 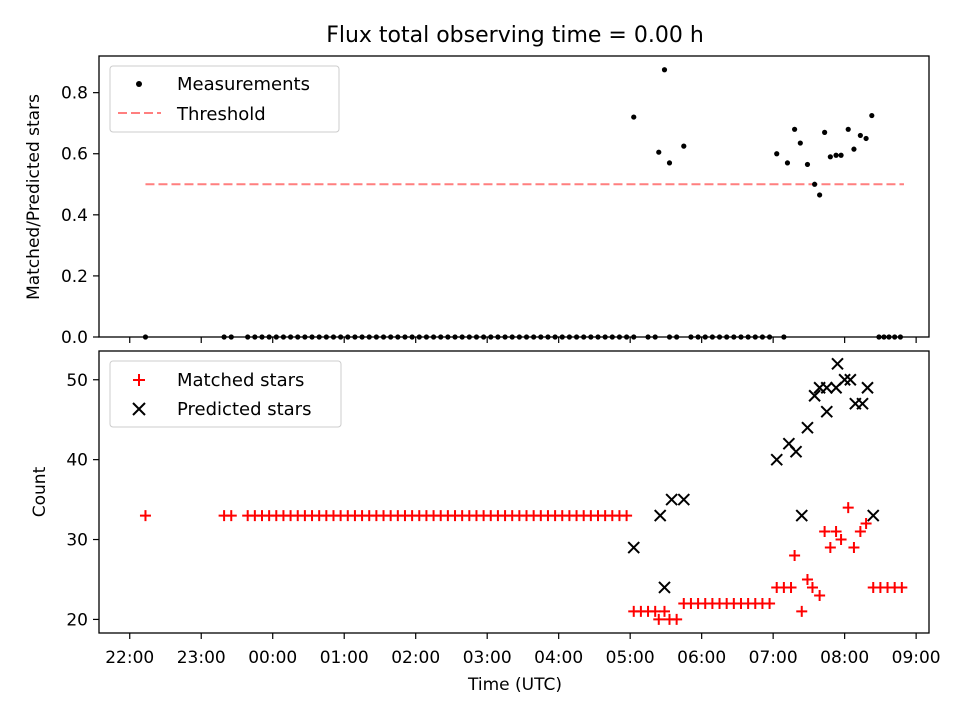 What do you see at coordinates (773, 658) in the screenshot?
I see `x-tick-label: 07:00` at bounding box center [773, 658].